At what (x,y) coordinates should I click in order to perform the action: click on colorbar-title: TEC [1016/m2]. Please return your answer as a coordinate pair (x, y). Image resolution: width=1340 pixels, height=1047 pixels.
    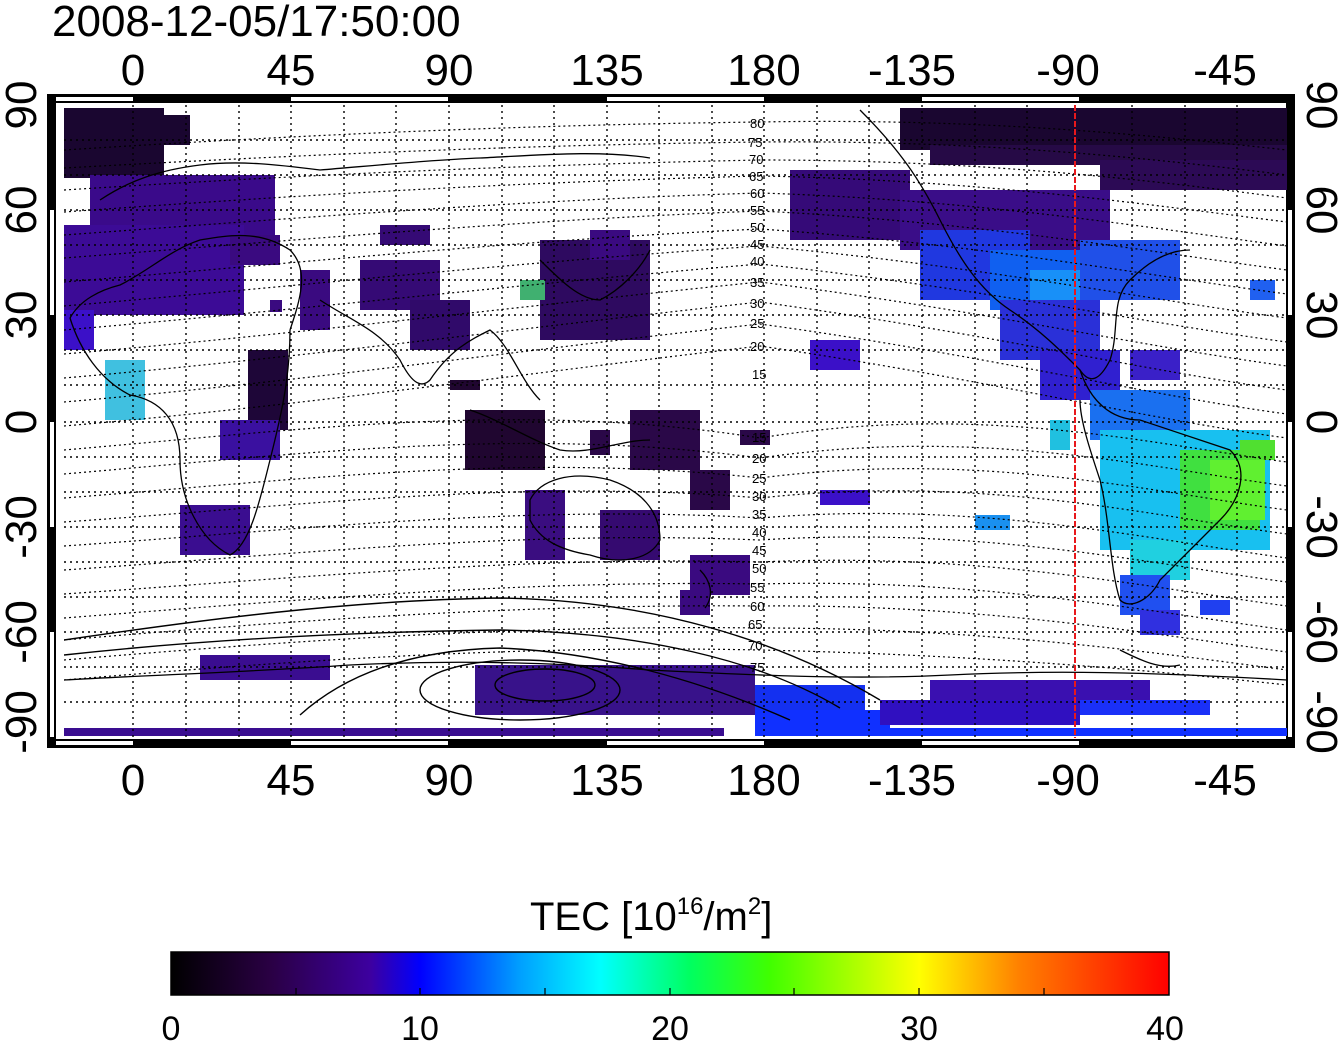
    Looking at the image, I should click on (651, 916).